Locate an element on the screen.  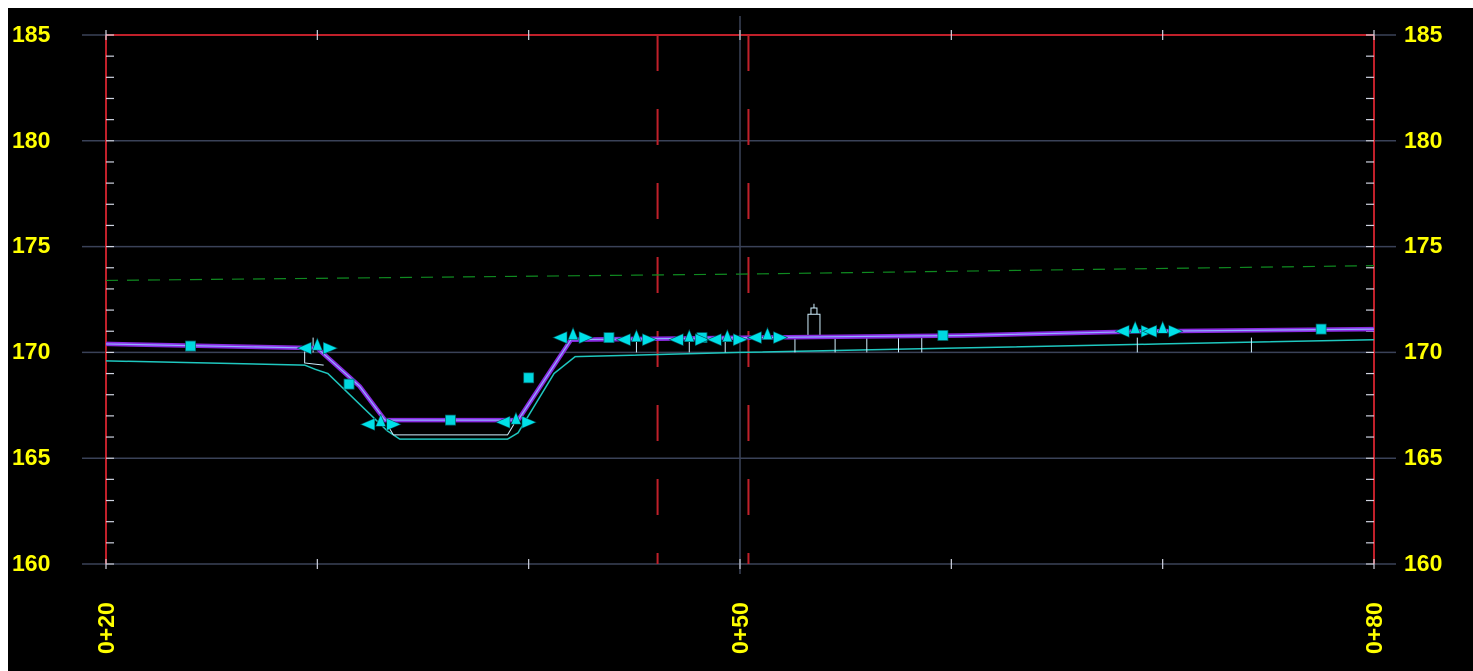
existing-ground-layer is located at coordinates (740, 389).